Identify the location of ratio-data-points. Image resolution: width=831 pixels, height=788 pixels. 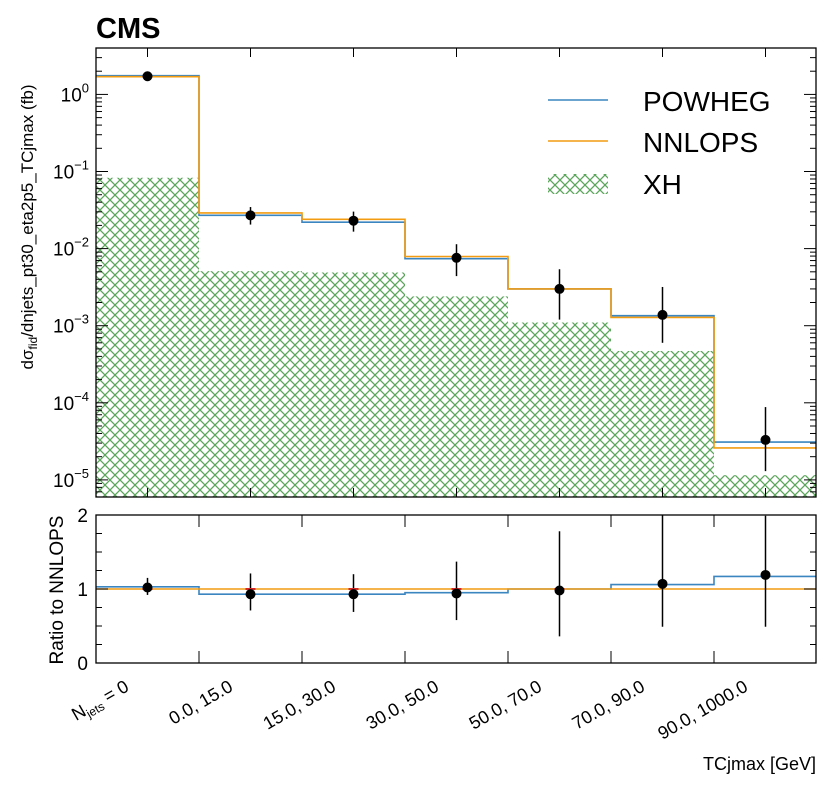
(456, 576).